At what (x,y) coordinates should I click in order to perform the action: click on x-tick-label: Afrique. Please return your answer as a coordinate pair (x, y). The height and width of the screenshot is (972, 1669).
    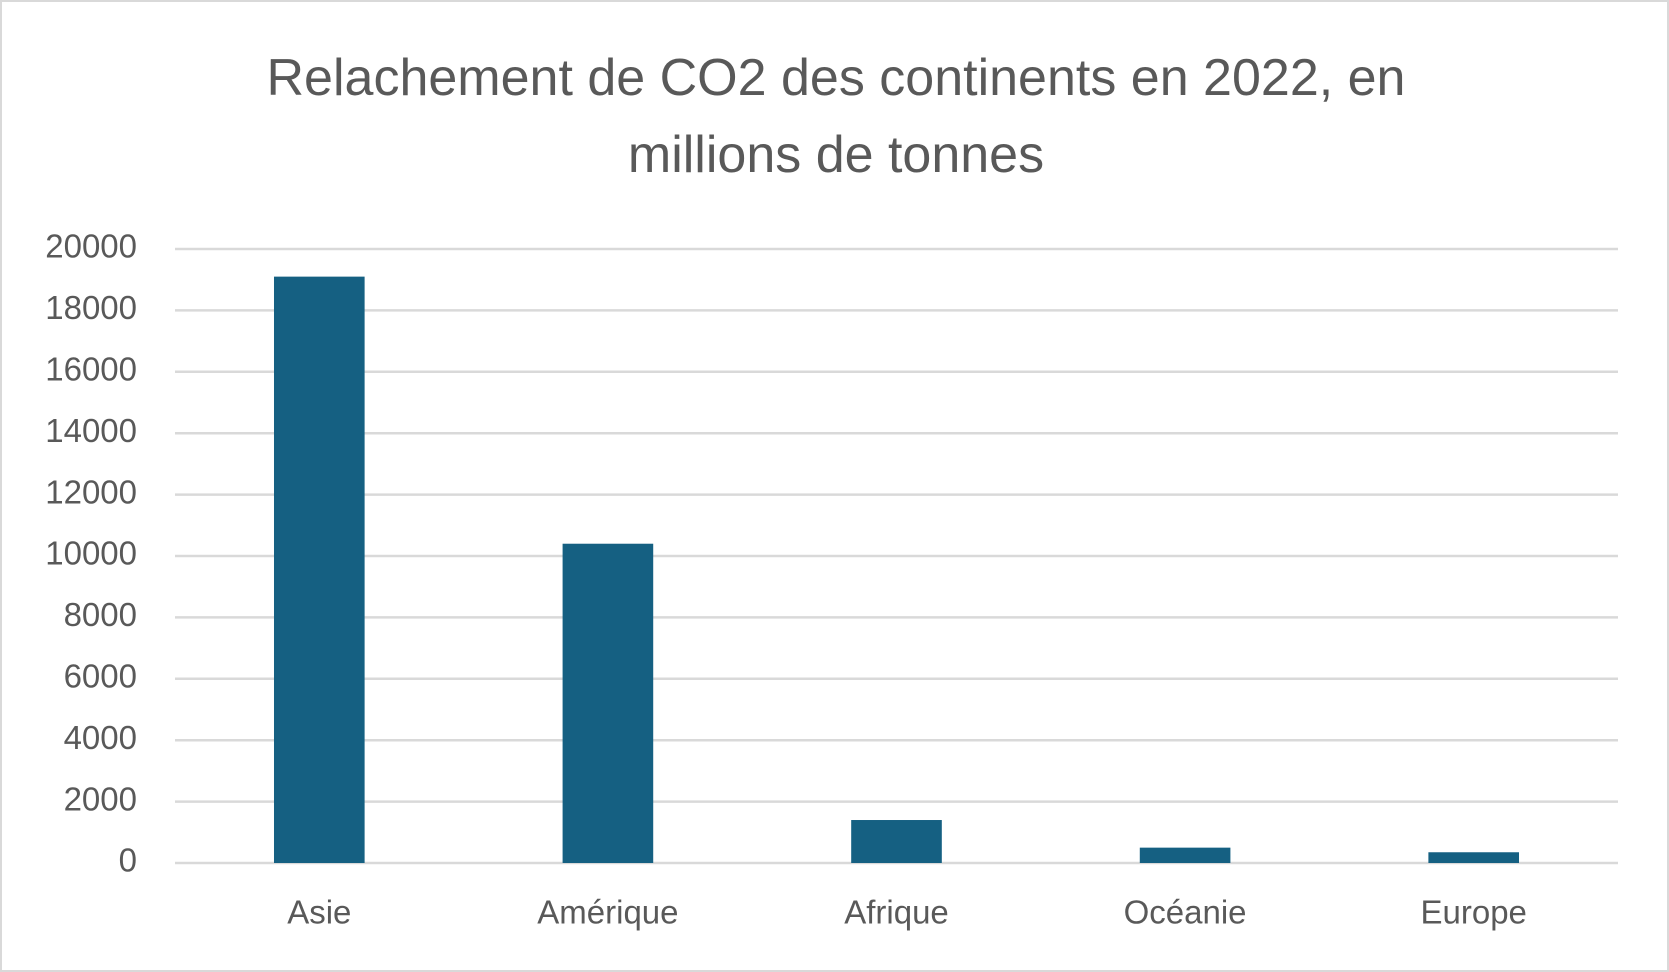
    Looking at the image, I should click on (896, 912).